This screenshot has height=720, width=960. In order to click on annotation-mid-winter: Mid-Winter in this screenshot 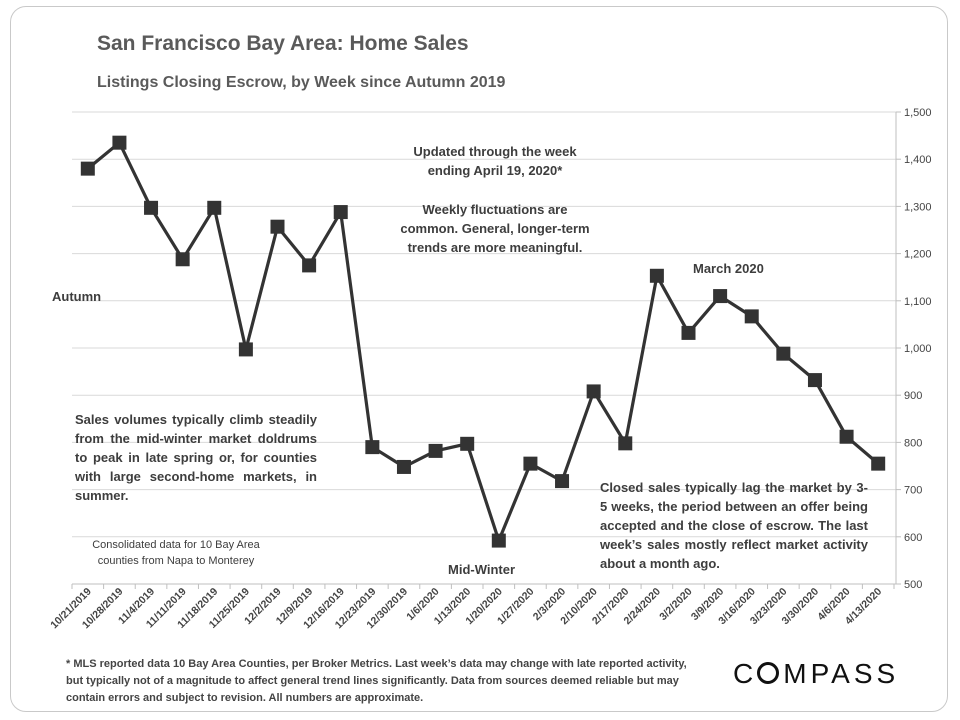, I will do `click(482, 569)`.